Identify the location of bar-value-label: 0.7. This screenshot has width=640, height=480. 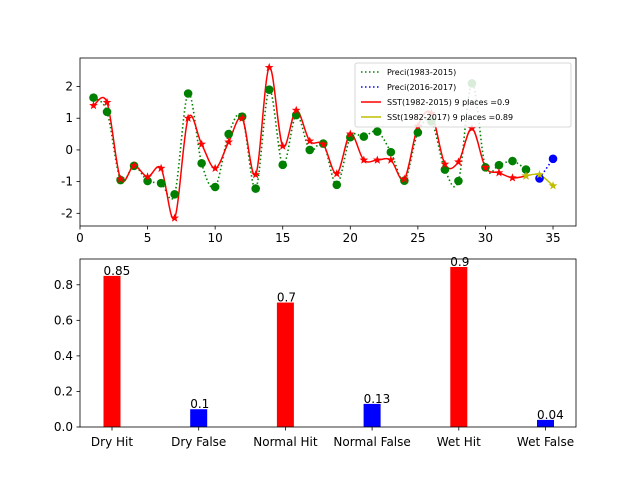
(286, 298).